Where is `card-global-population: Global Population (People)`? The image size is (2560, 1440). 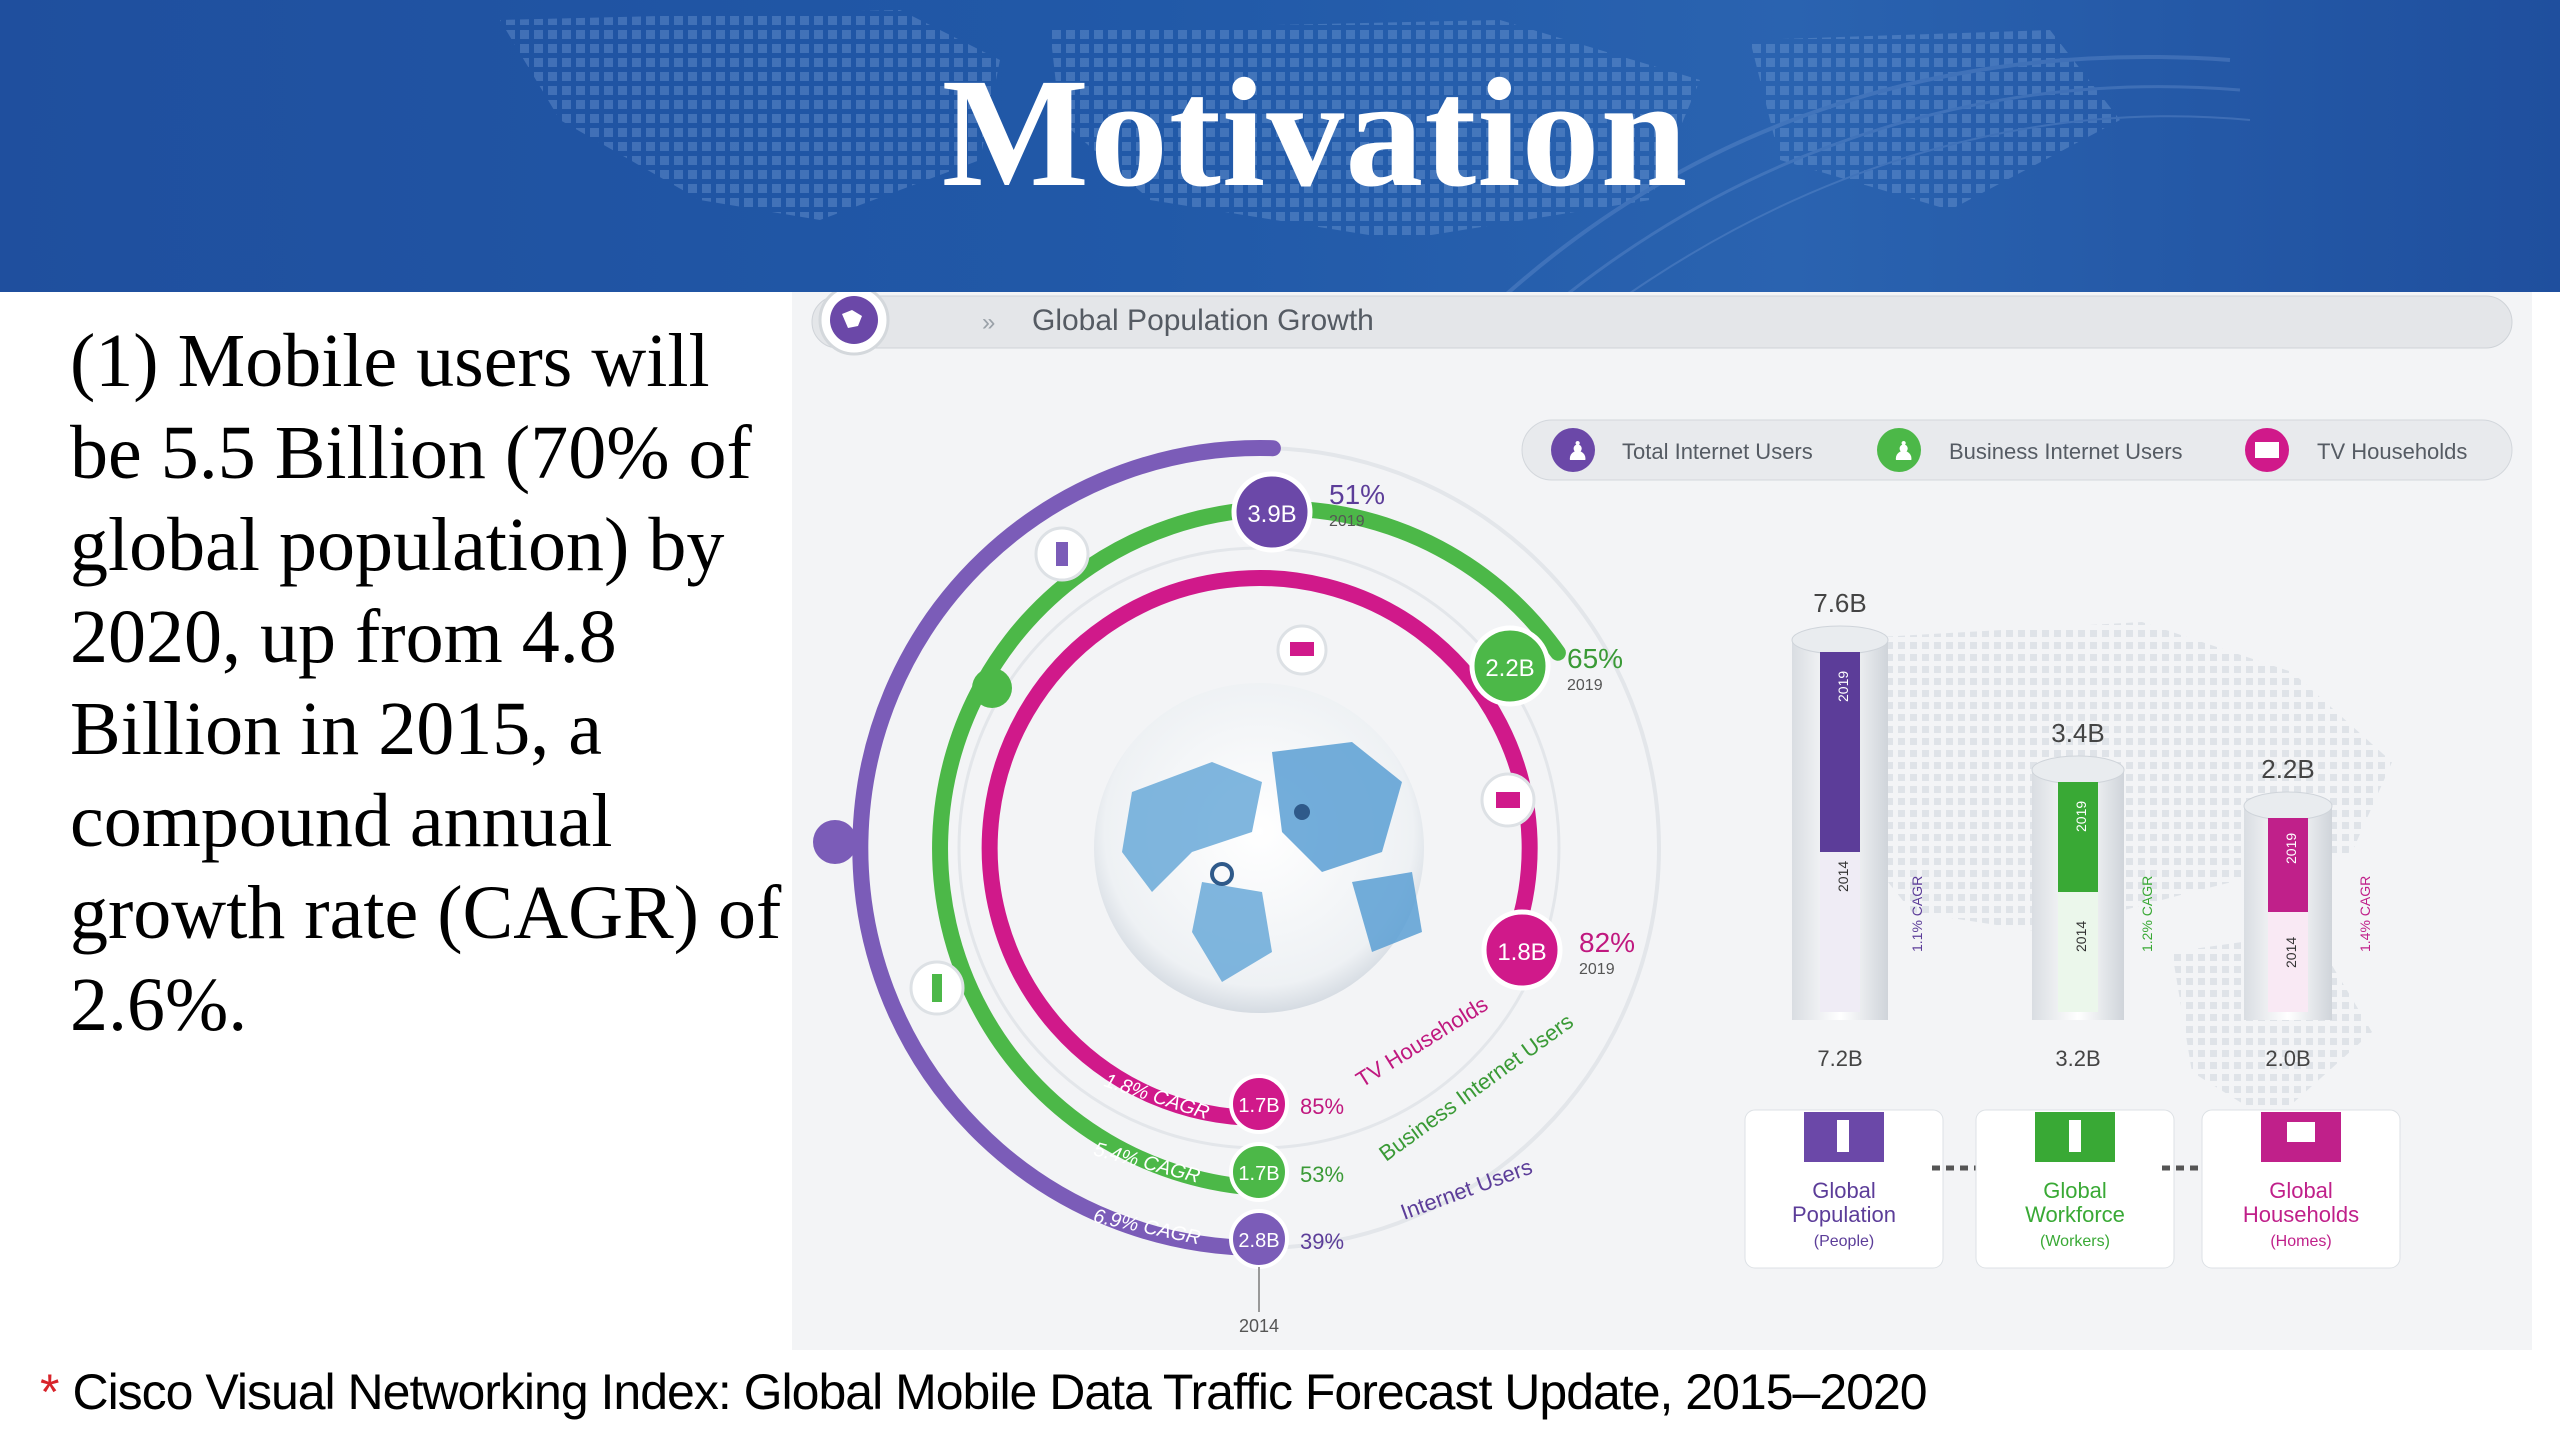 card-global-population: Global Population (People) is located at coordinates (1844, 1189).